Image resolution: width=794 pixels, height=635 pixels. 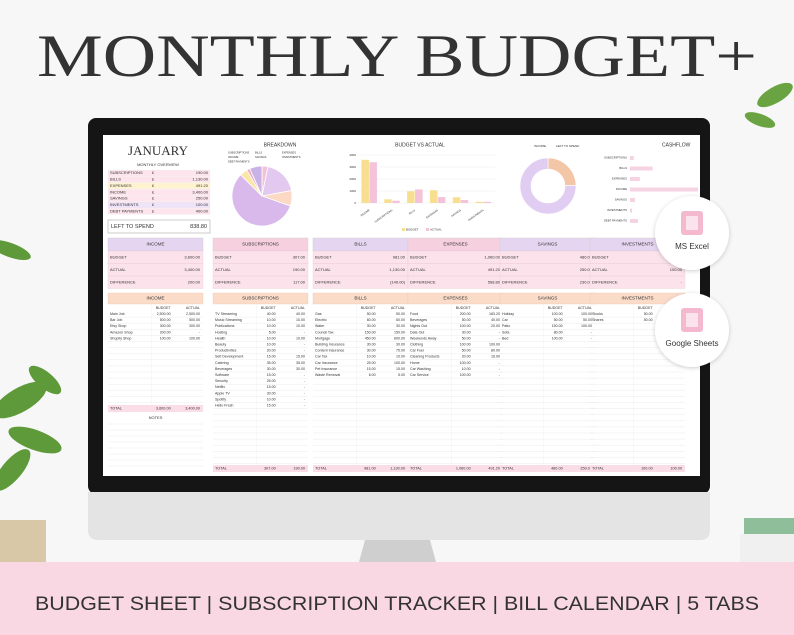 What do you see at coordinates (397, 56) in the screenshot?
I see `title: MONTHLY BUDGET+` at bounding box center [397, 56].